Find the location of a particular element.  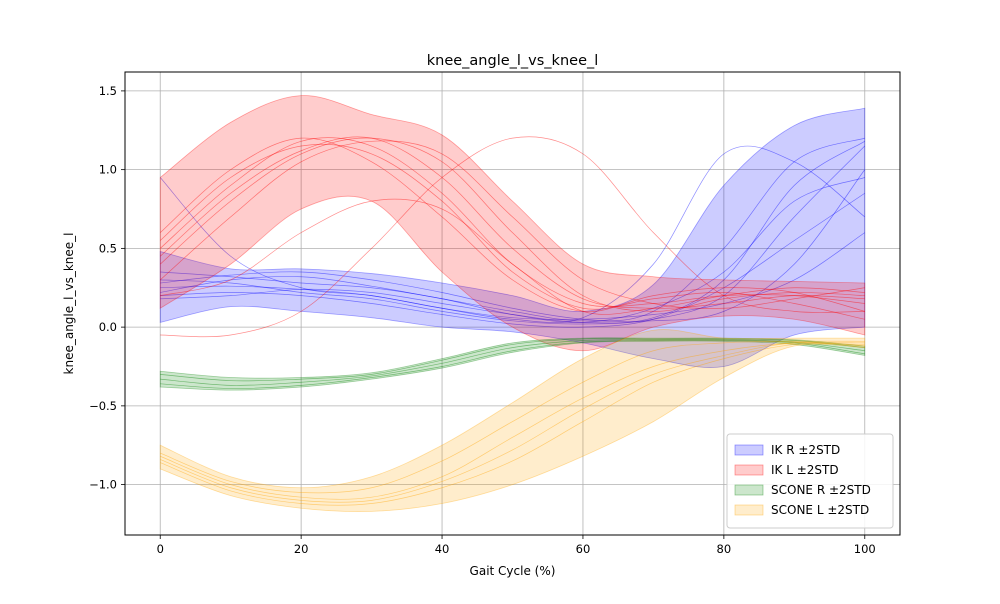

confidence-band is located at coordinates (512, 364).